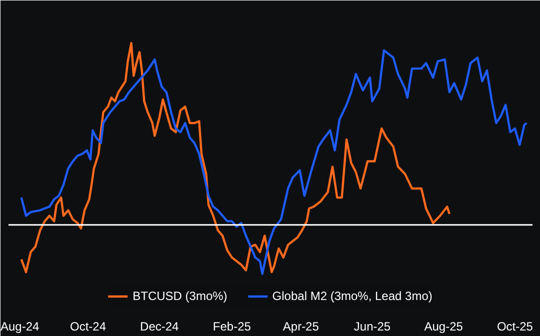  I want to click on x-tick-label: Aug-25, so click(444, 327).